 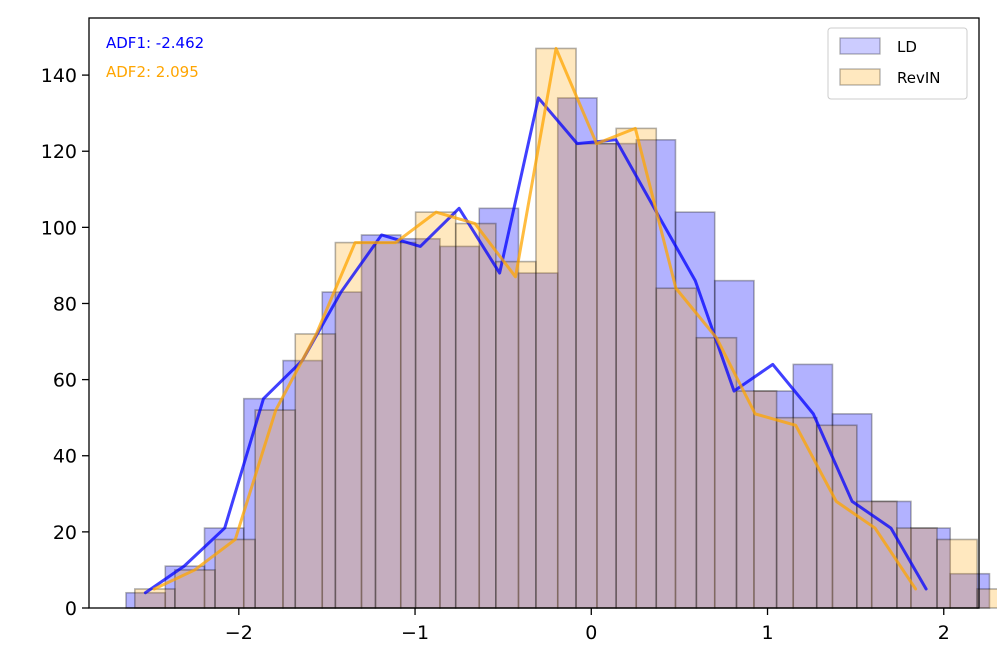 What do you see at coordinates (152, 72) in the screenshot?
I see `adf2-annotation: ADF2: 2.095` at bounding box center [152, 72].